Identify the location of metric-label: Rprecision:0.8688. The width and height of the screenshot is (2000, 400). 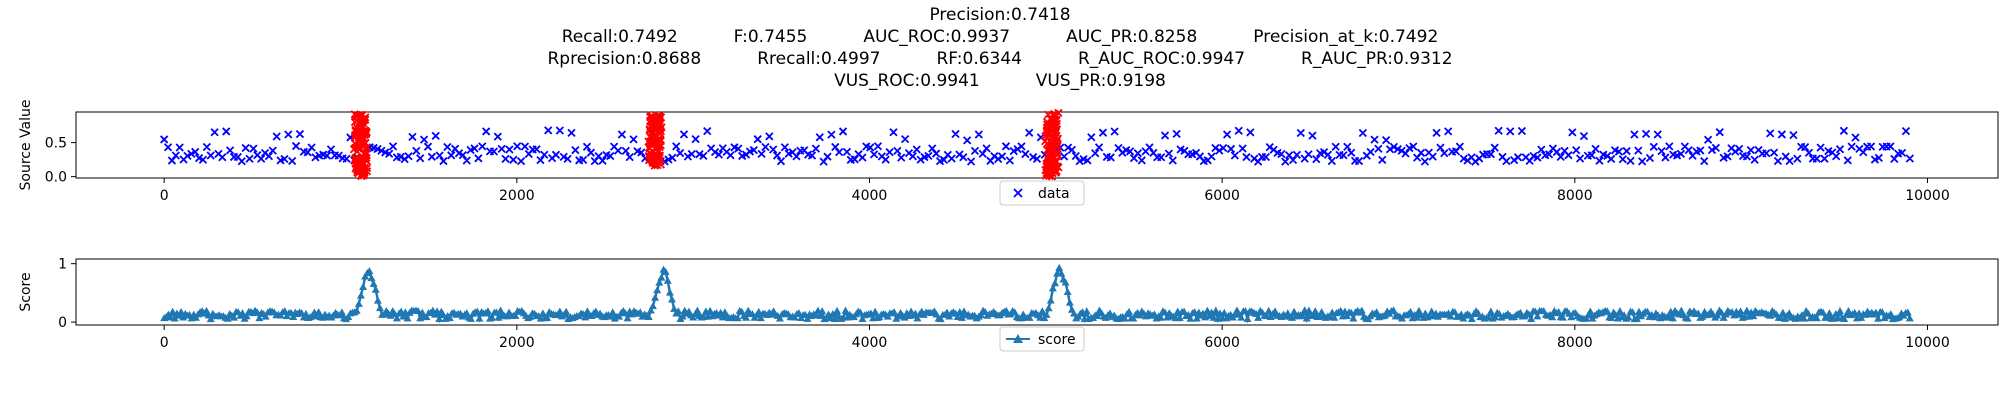
(624, 59).